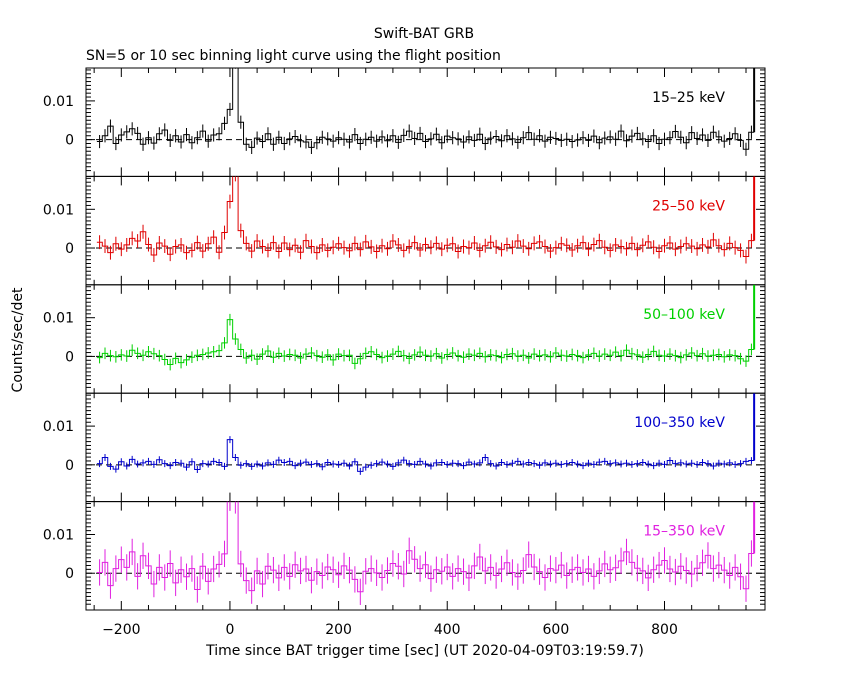 Image resolution: width=850 pixels, height=680 pixels. I want to click on x-tick-label: 0, so click(229, 630).